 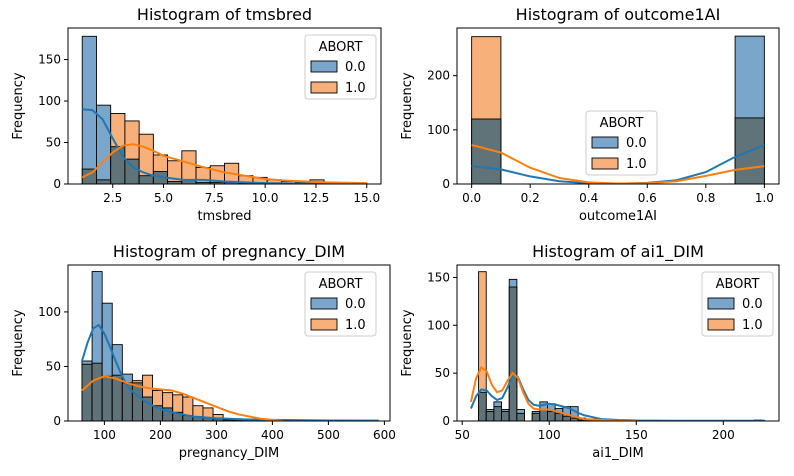 What do you see at coordinates (618, 14) in the screenshot?
I see `chart-title: Histogram of outcome1AI` at bounding box center [618, 14].